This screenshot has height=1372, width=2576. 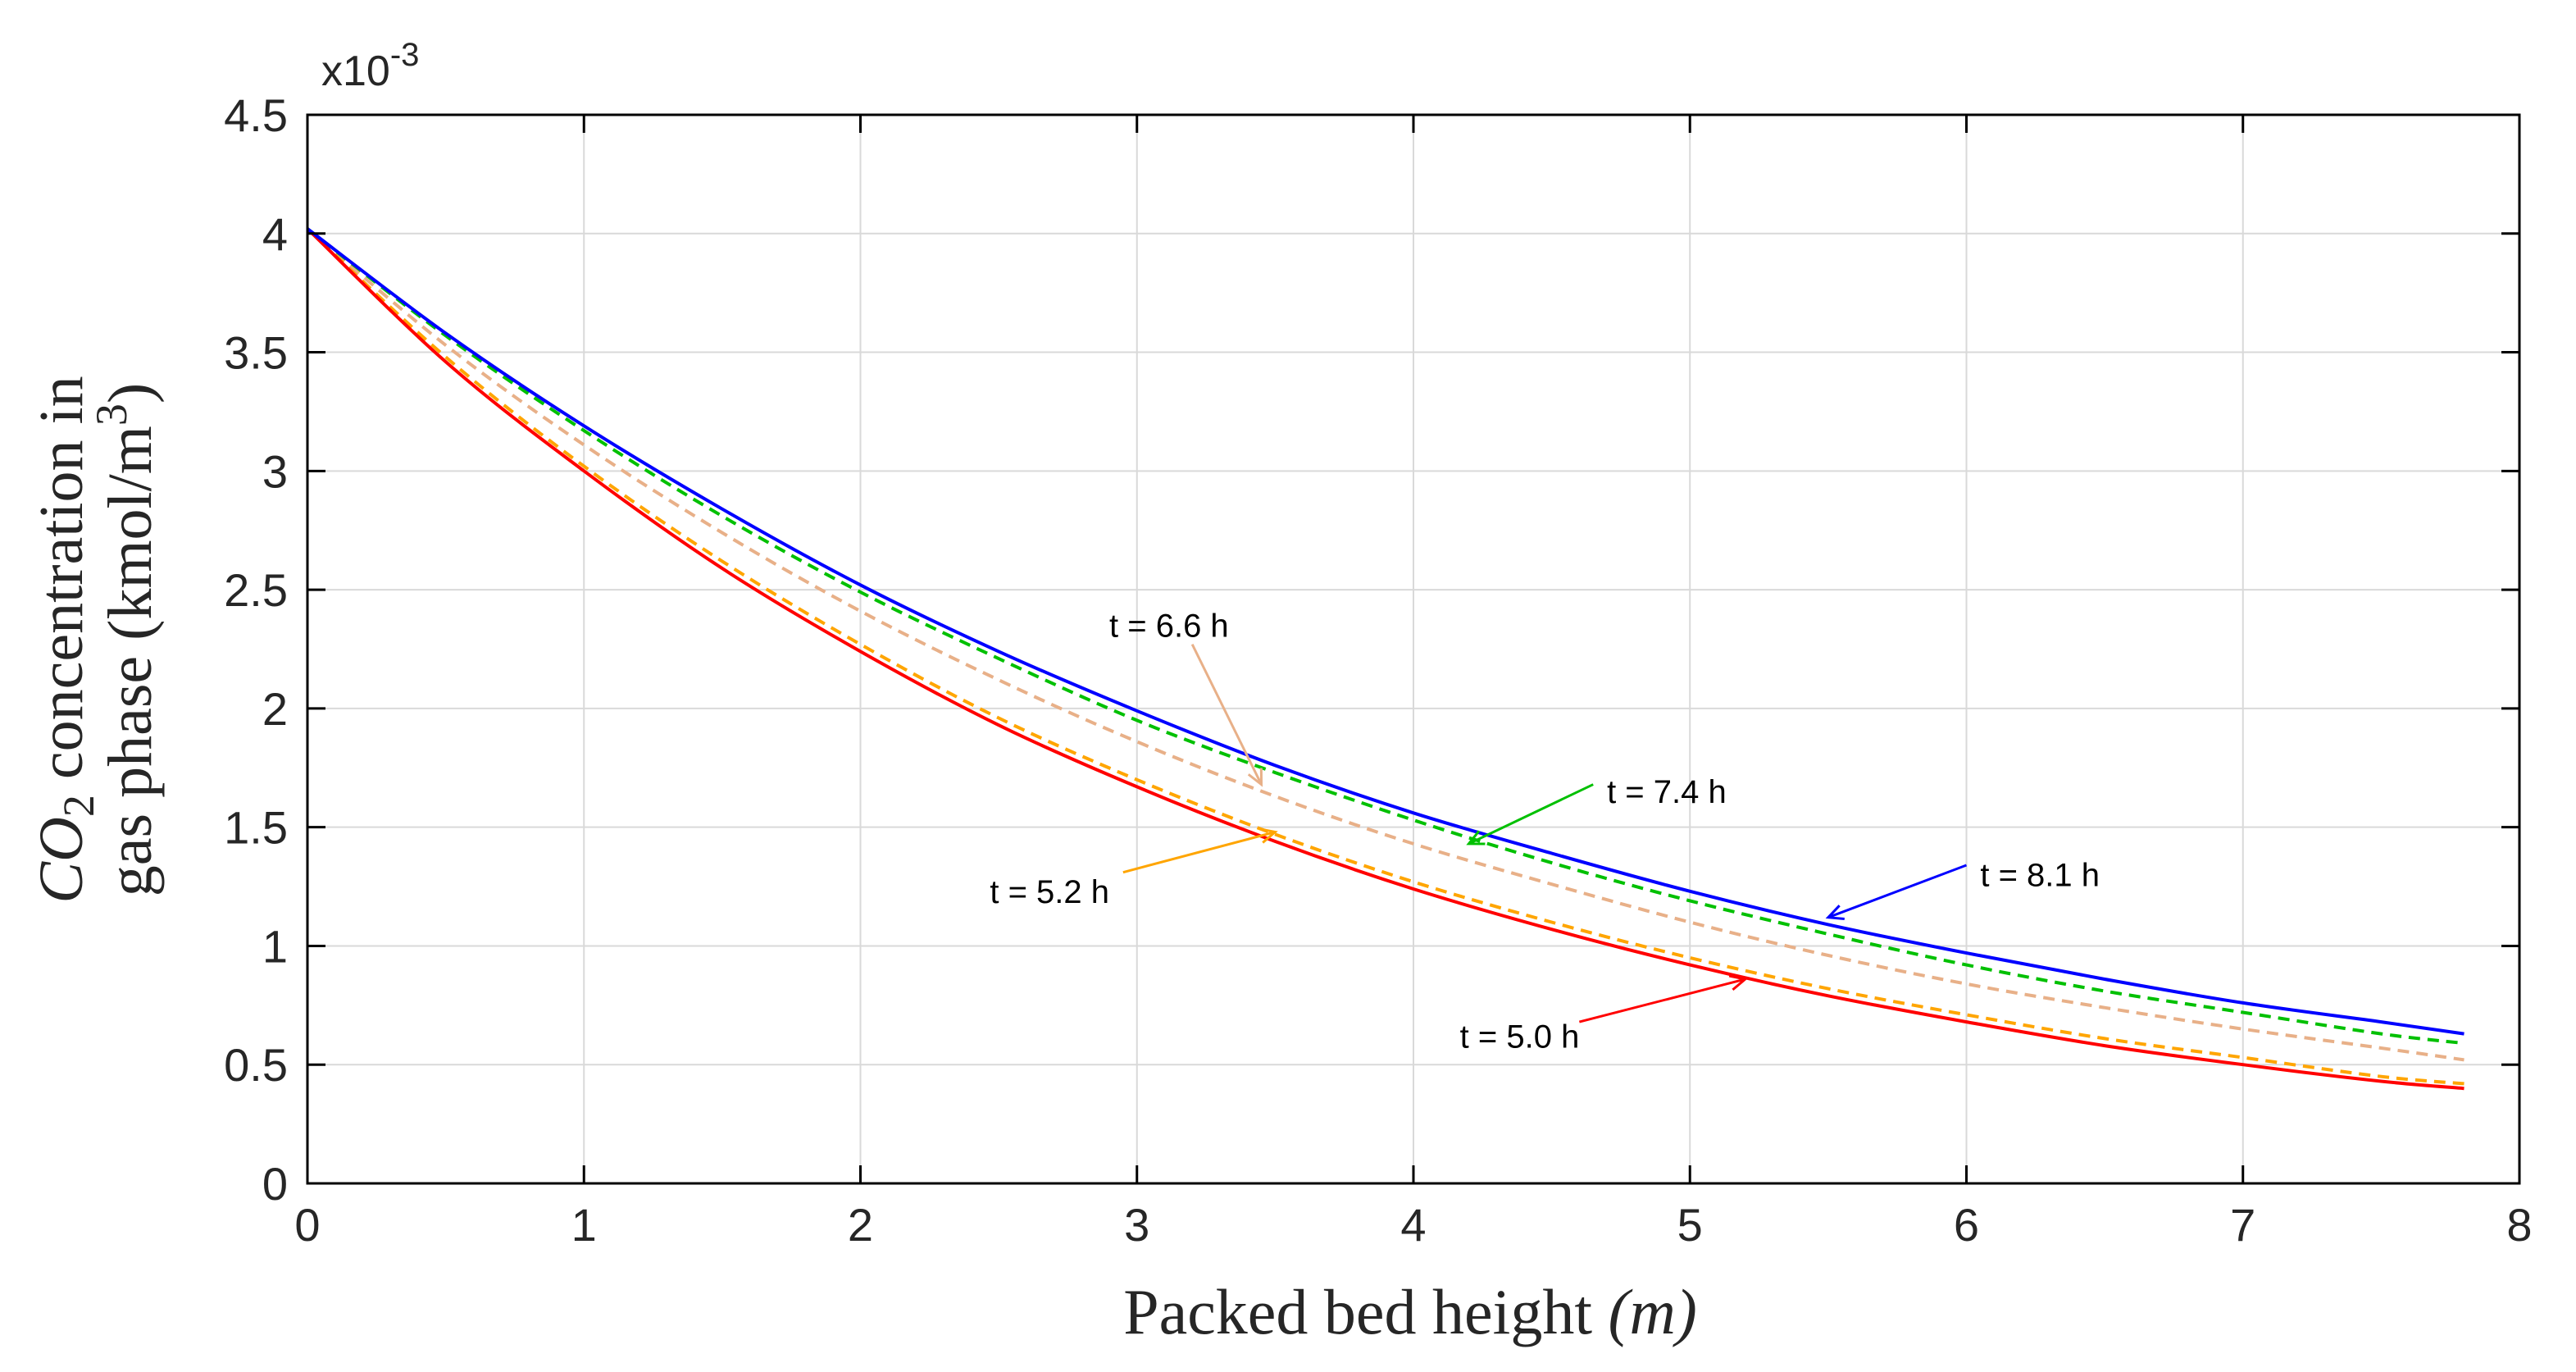 I want to click on x-tick-labels: 0 1 2 3 4 5 6 7 8, so click(x=1413, y=1225).